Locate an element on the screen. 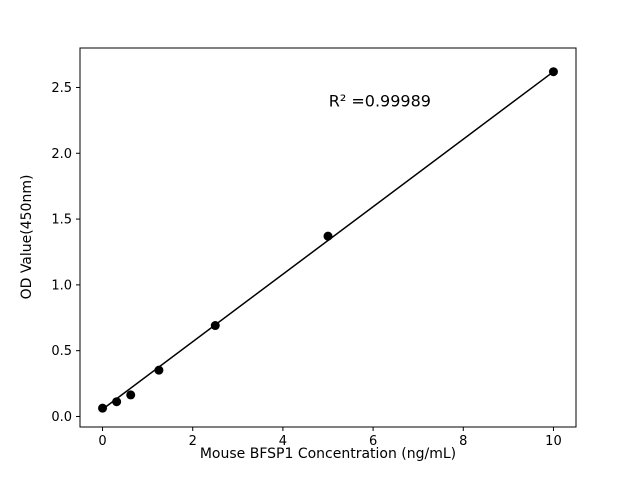  y-axis-label: OD Value(450nm) is located at coordinates (27, 237).